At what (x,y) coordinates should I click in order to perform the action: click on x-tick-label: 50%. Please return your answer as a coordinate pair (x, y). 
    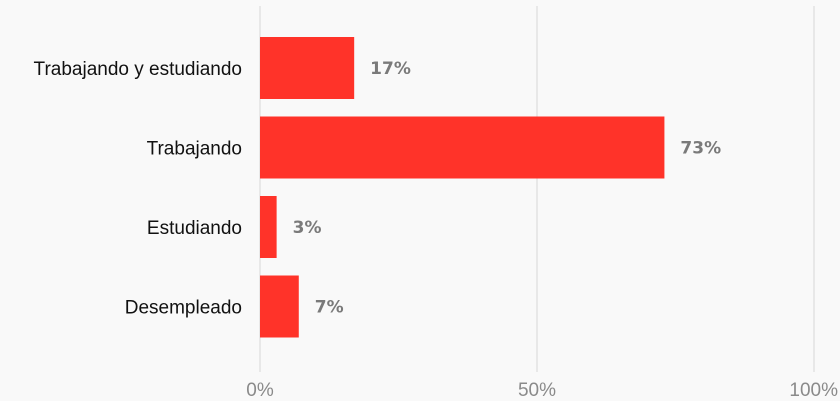
    Looking at the image, I should click on (537, 390).